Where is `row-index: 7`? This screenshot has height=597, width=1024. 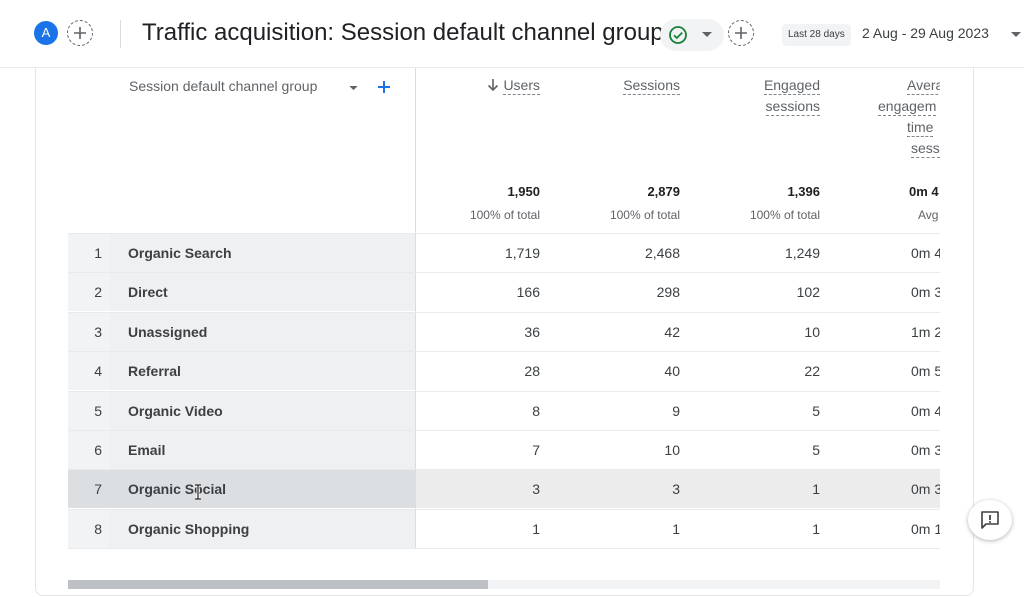
row-index: 7 is located at coordinates (98, 489).